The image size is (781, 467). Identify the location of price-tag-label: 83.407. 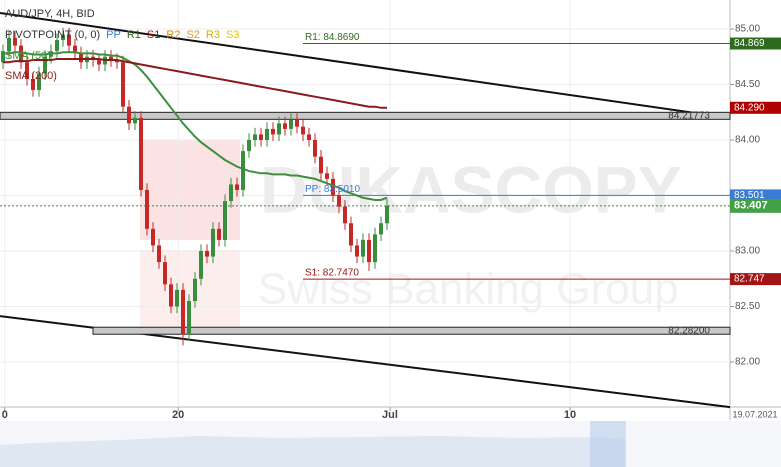
(751, 206).